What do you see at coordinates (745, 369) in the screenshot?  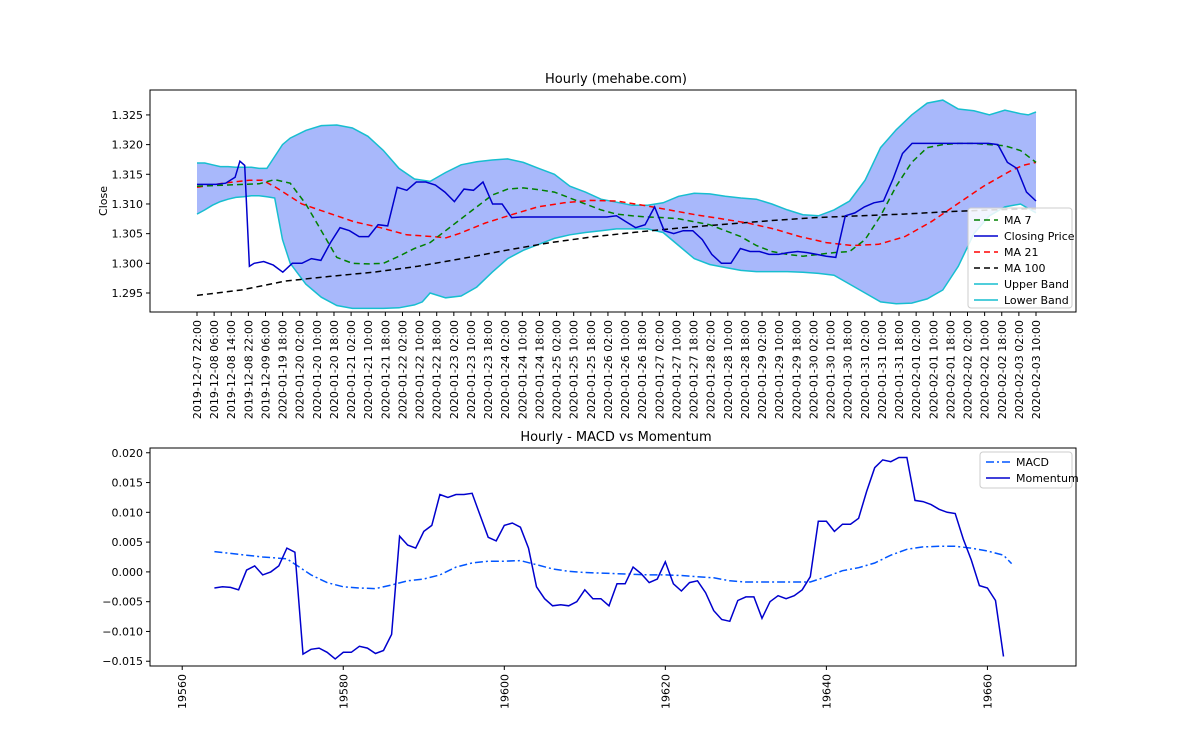 I see `top-xtick-label: 2020-01-28 18:00` at bounding box center [745, 369].